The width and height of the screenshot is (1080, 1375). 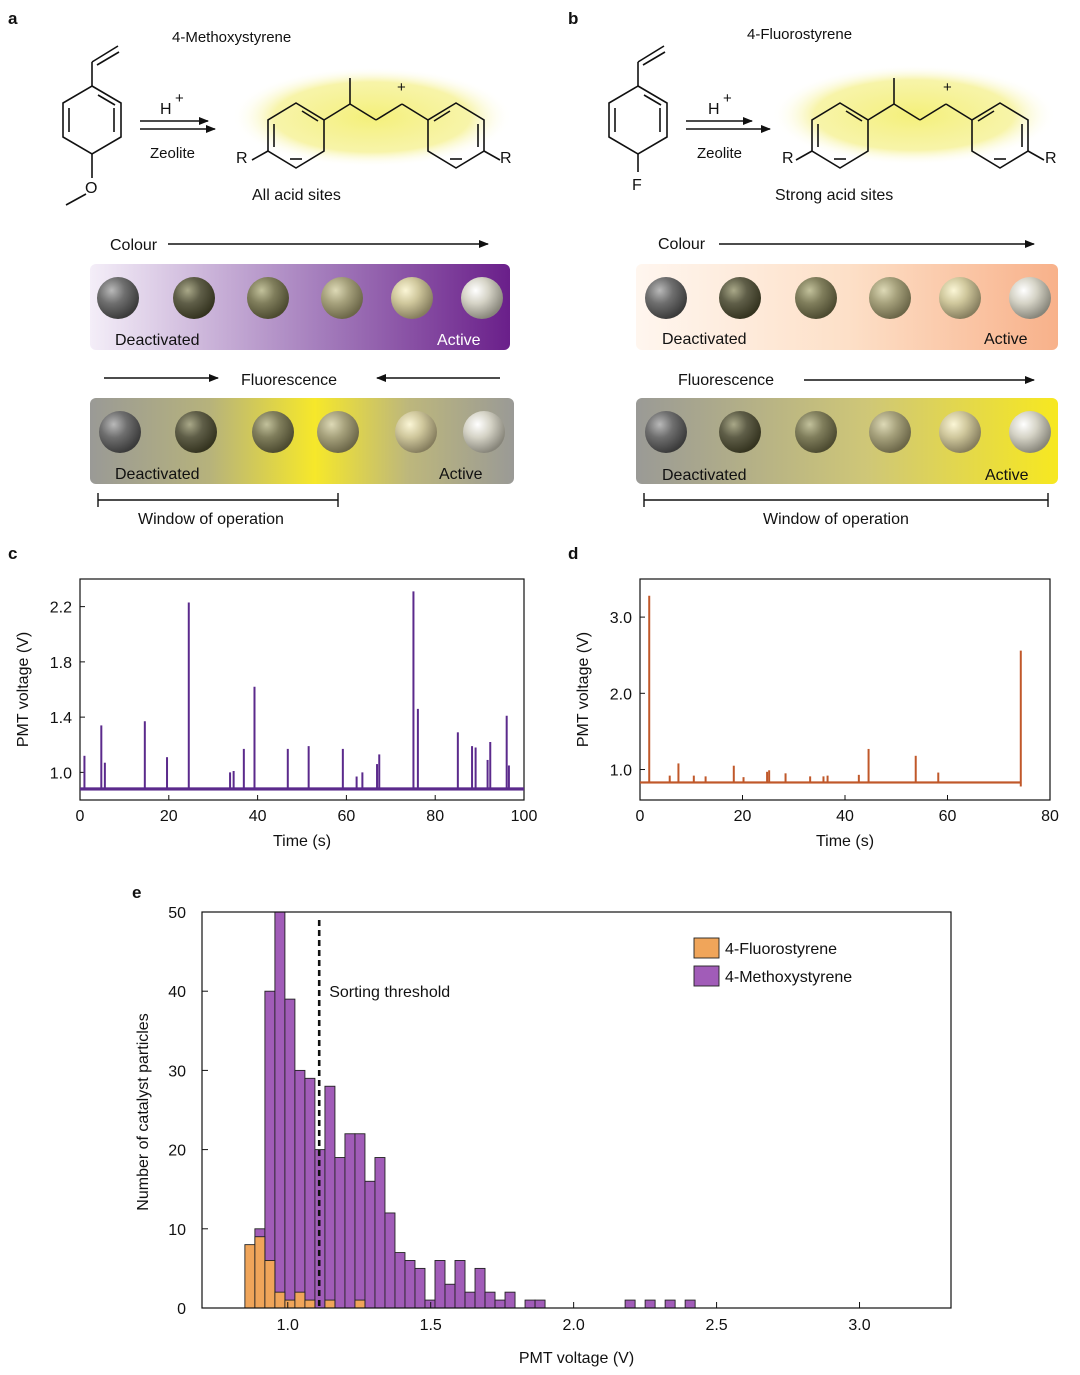 I want to click on r-group-right-b: R, so click(x=1051, y=158).